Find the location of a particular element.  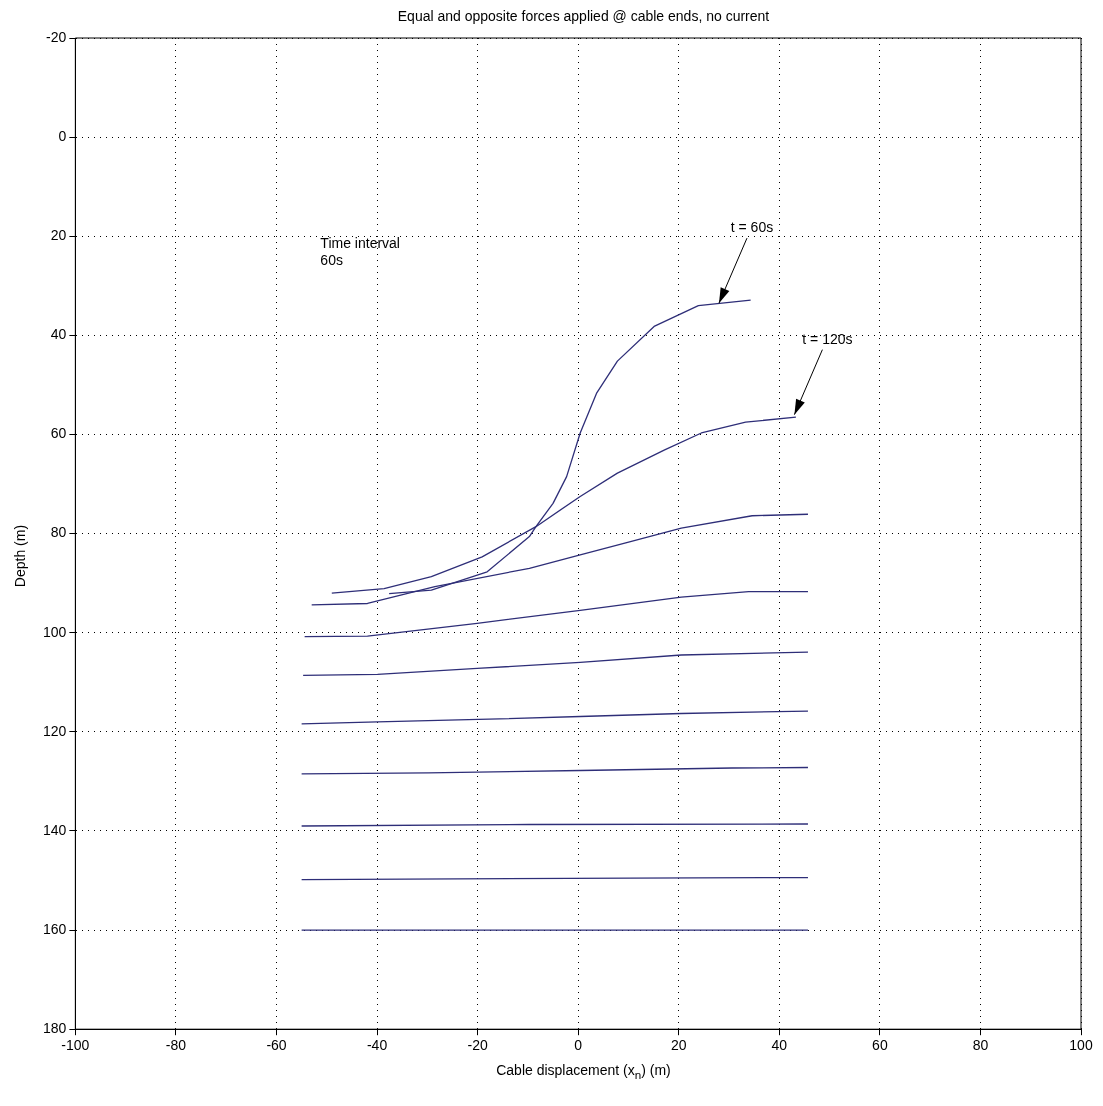

x-tick-label: 60 is located at coordinates (880, 1045).